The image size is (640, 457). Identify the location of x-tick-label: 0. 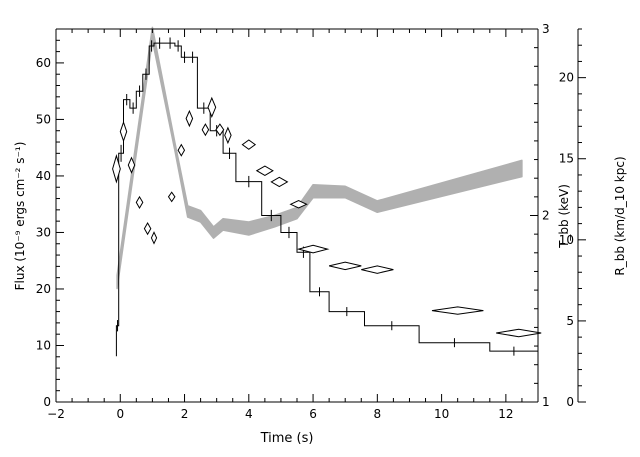
(120, 414).